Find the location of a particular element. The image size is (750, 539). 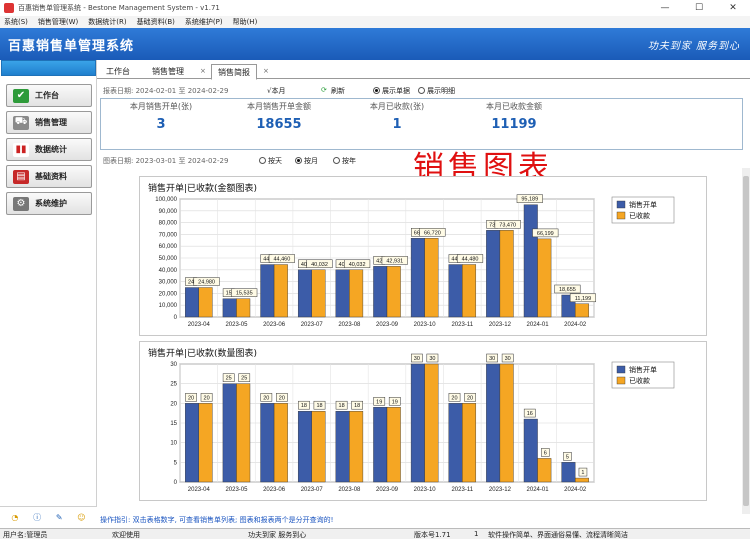

vertical-scrollbar is located at coordinates (746, 341).